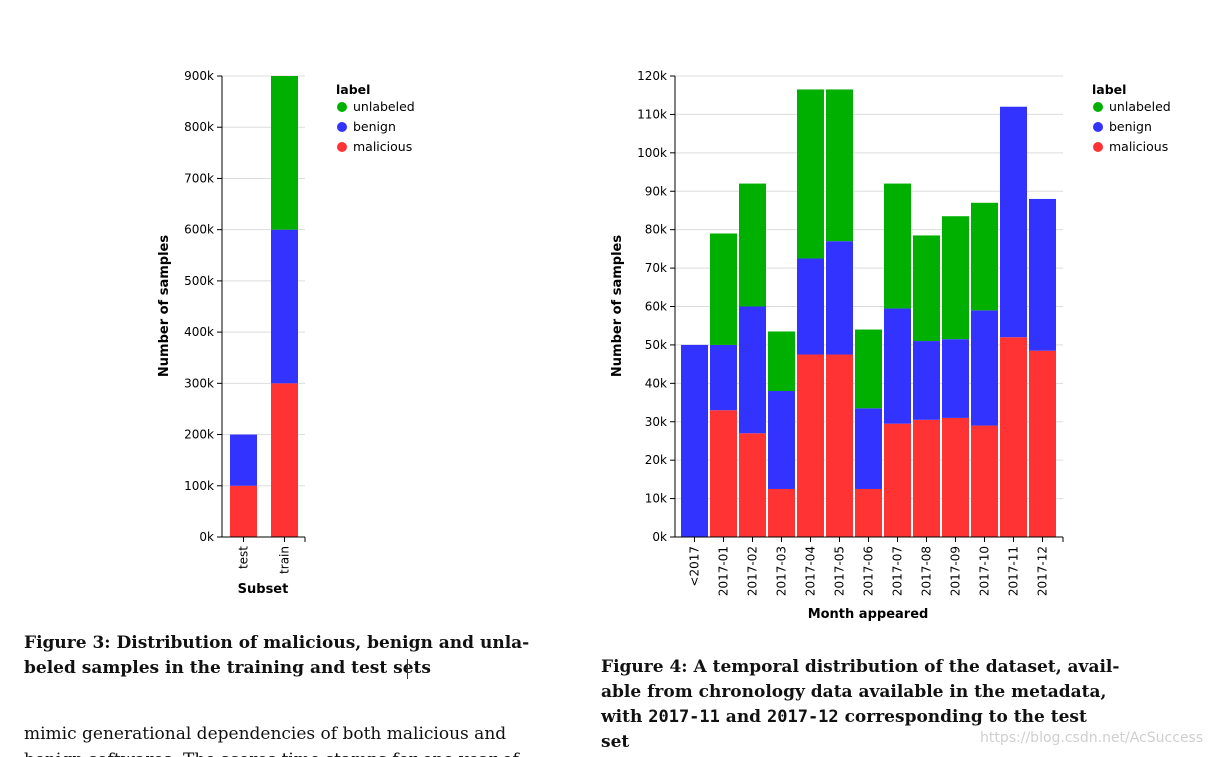 The image size is (1213, 757). I want to click on fig3-y-tick-label: 800k, so click(199, 127).